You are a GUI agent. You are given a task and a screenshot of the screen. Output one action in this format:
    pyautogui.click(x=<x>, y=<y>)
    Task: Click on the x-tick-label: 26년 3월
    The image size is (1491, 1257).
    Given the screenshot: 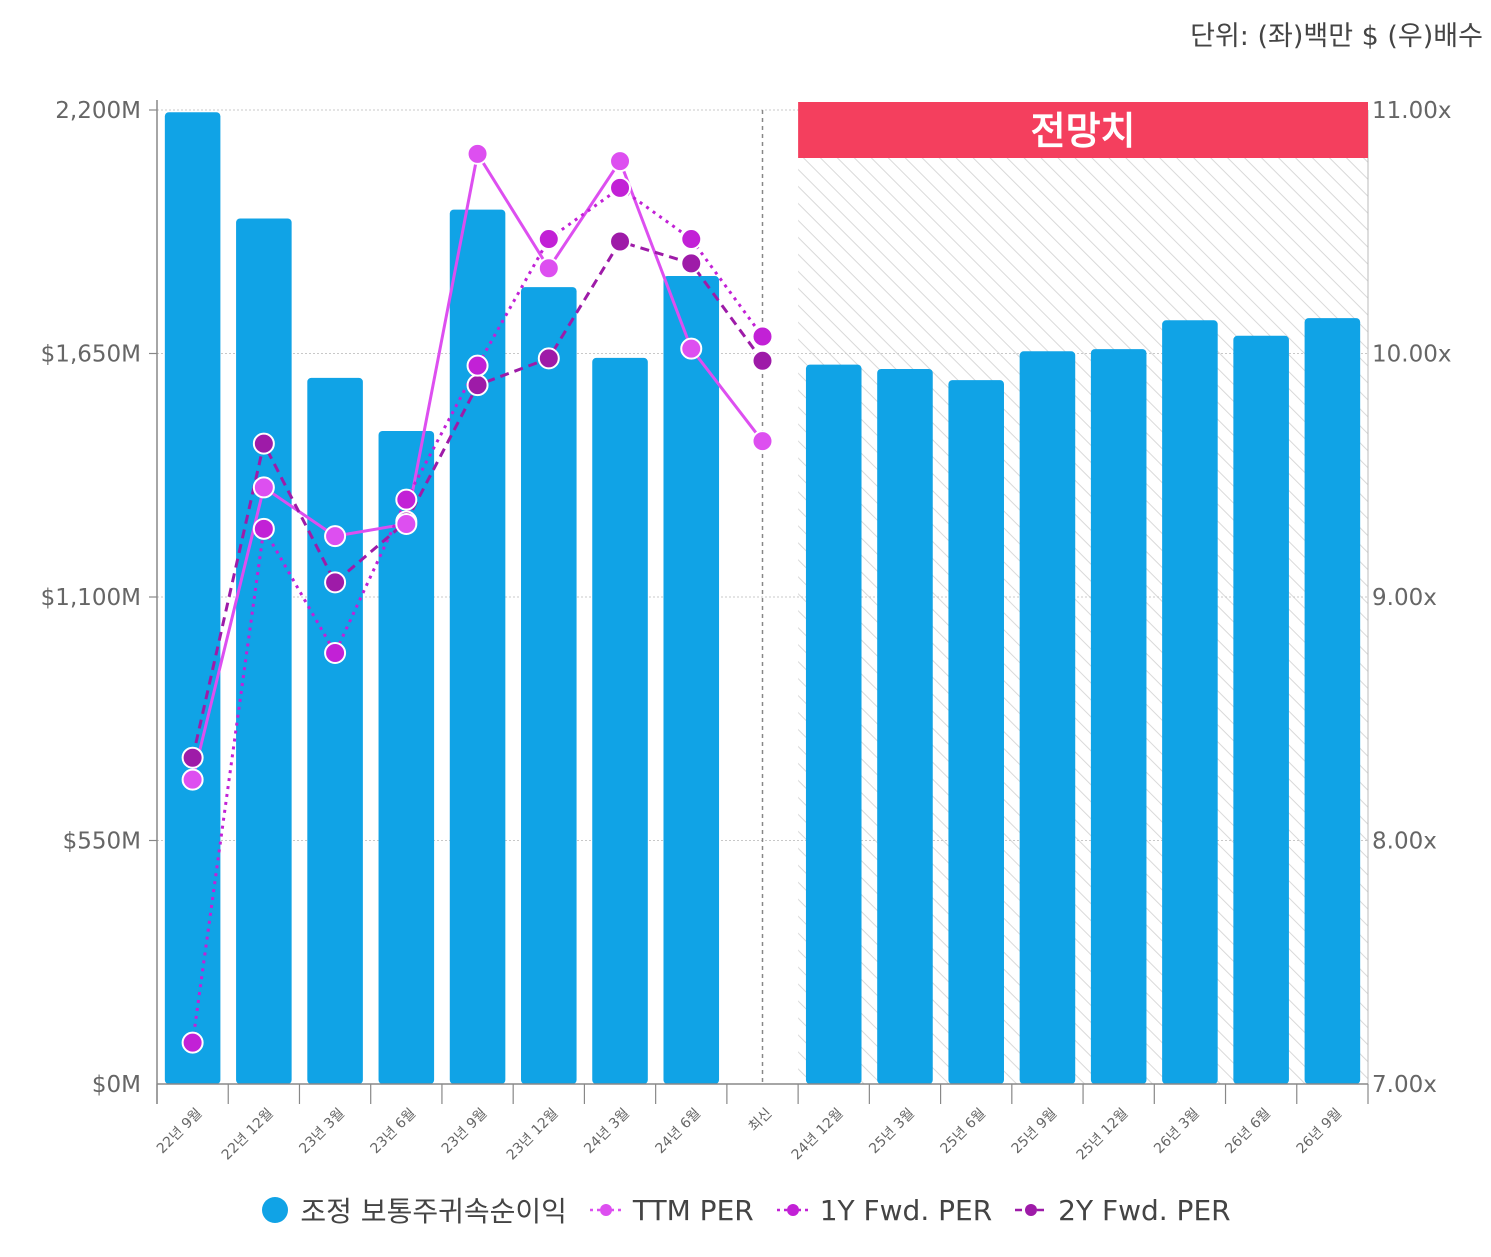 What is the action you would take?
    pyautogui.click(x=1177, y=1132)
    